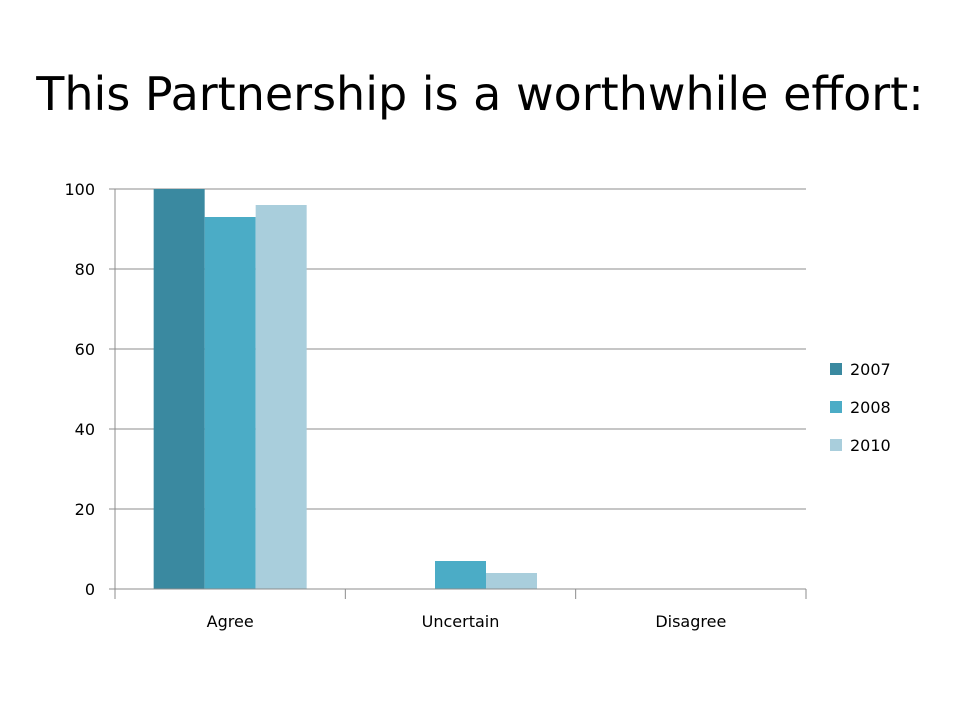  Describe the element at coordinates (79, 189) in the screenshot. I see `y-tick-label: 100` at that location.